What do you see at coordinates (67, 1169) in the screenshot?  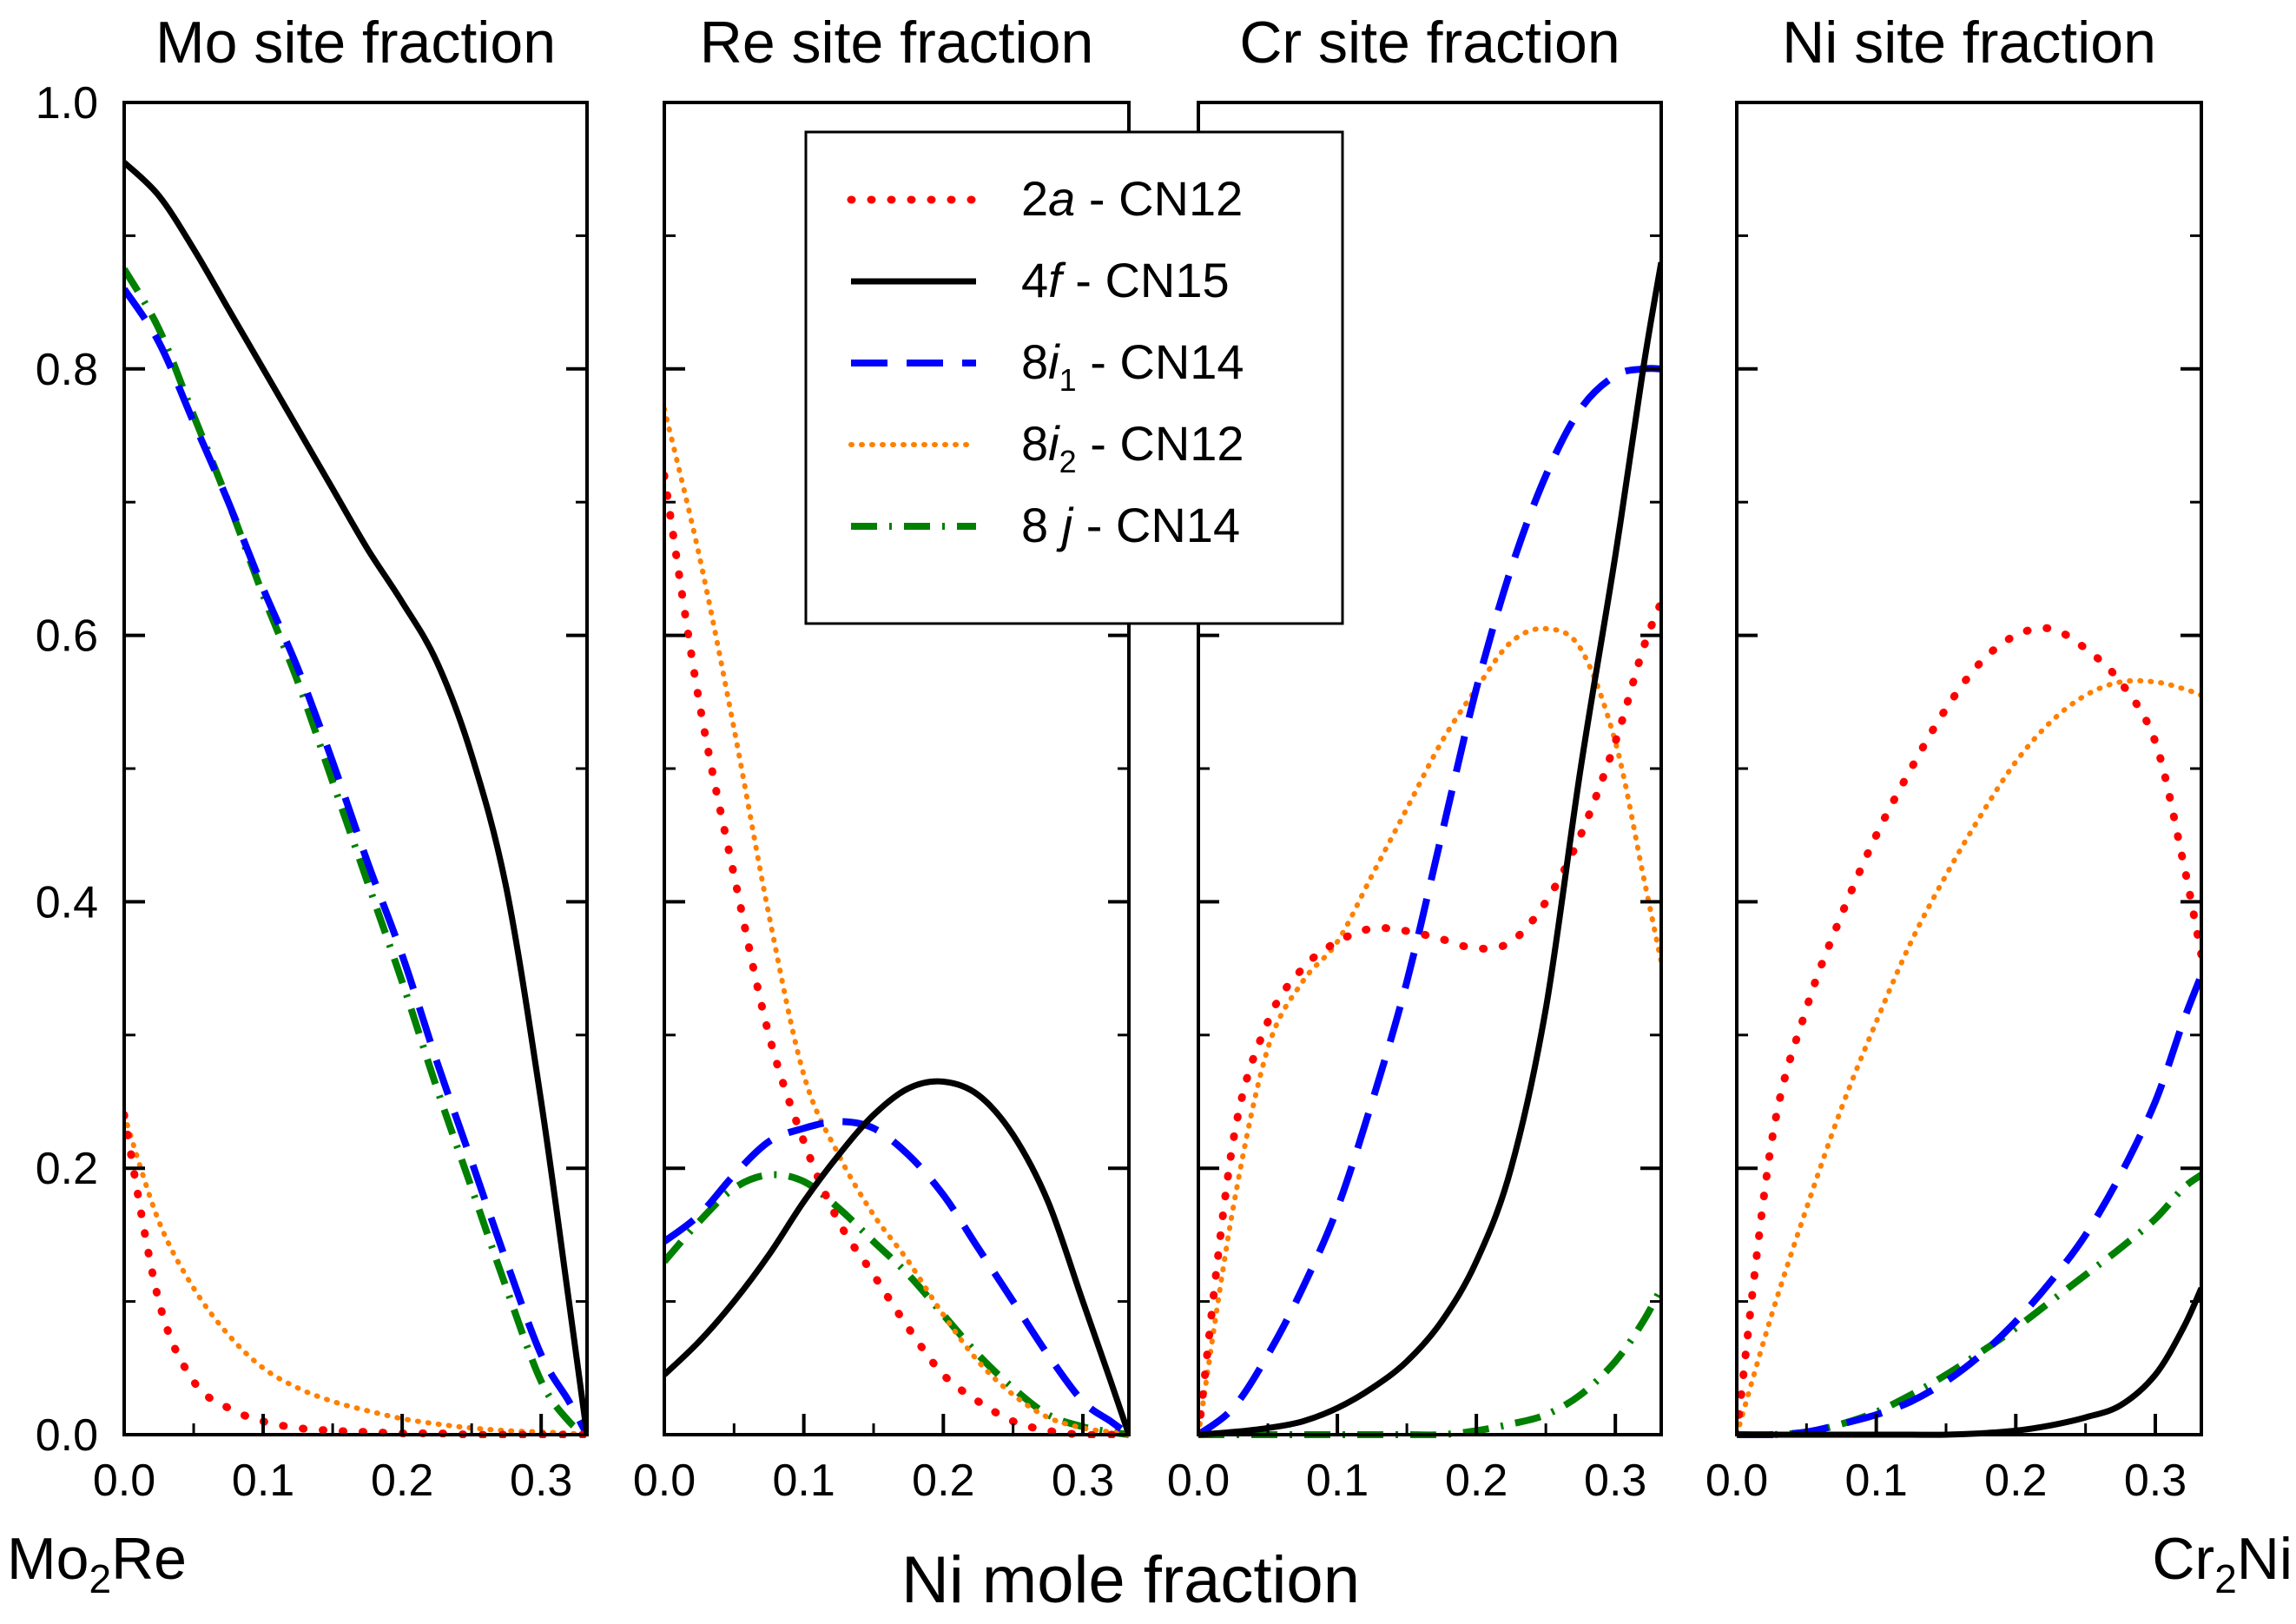 I see `y-tick-label: 0.2` at bounding box center [67, 1169].